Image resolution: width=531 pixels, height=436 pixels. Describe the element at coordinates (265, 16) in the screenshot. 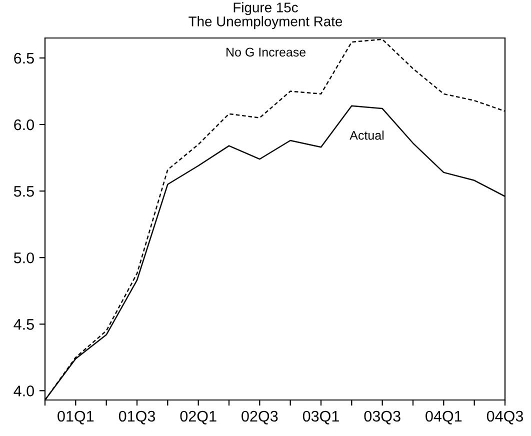

I see `chart-title: Figure 15c The Unemployment Rate` at that location.